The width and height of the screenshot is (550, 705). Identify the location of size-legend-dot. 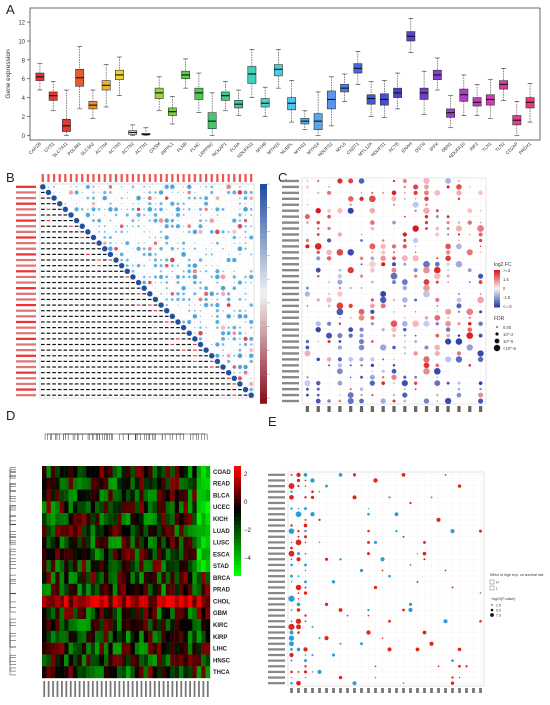
(492, 610).